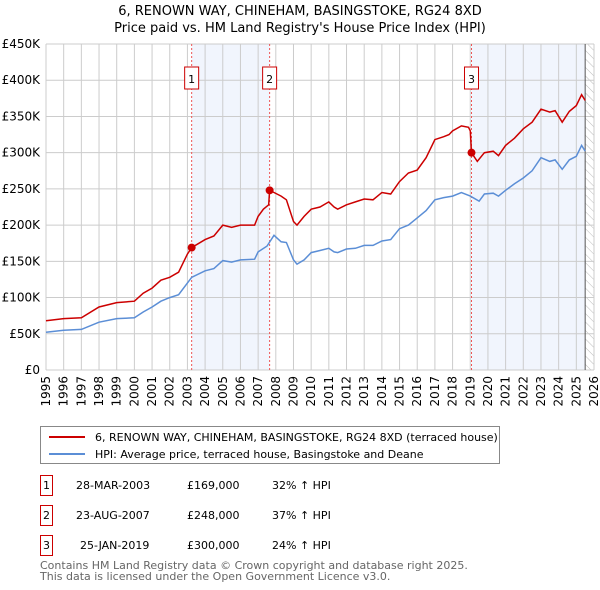 This screenshot has height=590, width=600. What do you see at coordinates (213, 515) in the screenshot?
I see `sale-price: £248,000` at bounding box center [213, 515].